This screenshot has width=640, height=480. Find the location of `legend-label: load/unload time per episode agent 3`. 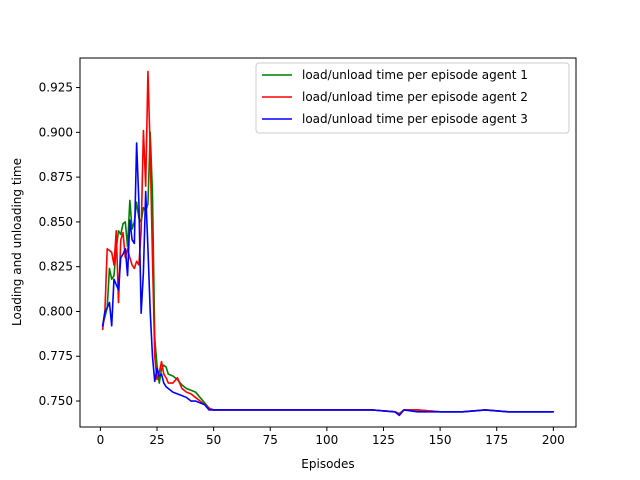

legend-label: load/unload time per episode agent 3 is located at coordinates (415, 119).